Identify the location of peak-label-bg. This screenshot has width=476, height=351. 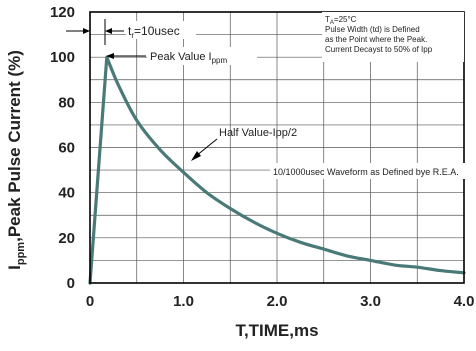
(202, 56).